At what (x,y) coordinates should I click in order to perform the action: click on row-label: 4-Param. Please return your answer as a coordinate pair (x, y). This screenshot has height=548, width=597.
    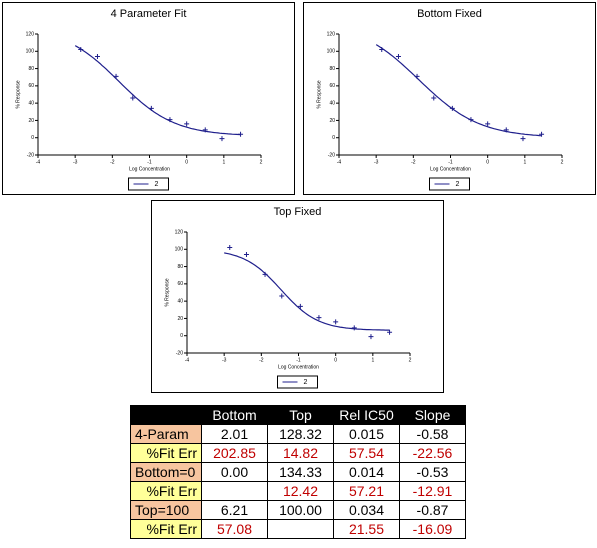
    Looking at the image, I should click on (166, 434).